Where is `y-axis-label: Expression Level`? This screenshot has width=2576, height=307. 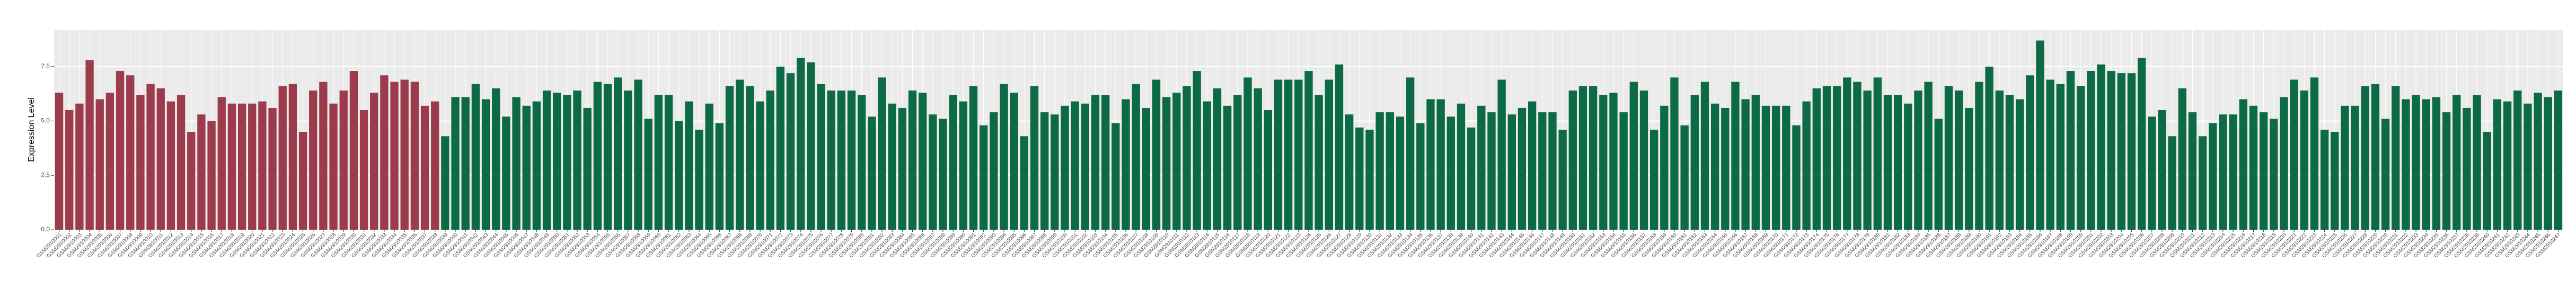 y-axis-label: Expression Level is located at coordinates (31, 129).